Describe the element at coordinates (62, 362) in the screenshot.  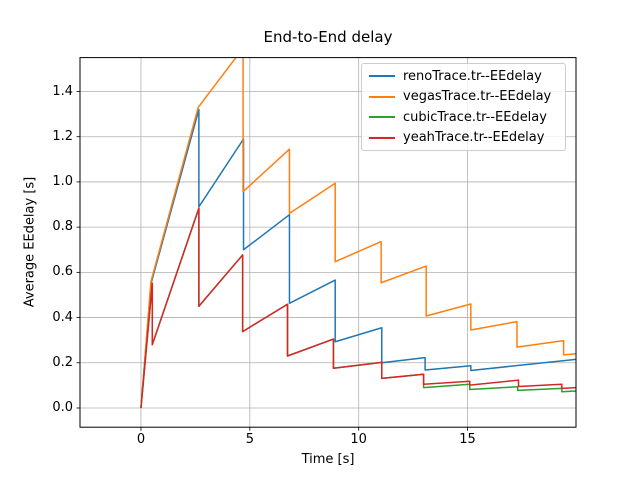
I see `y-tick-label: 0.2` at that location.